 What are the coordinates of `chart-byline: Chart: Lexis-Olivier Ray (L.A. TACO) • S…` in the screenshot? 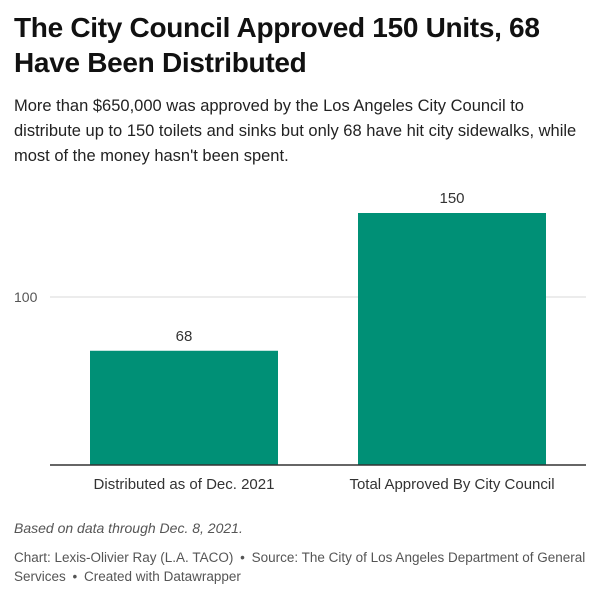 It's located at (300, 567).